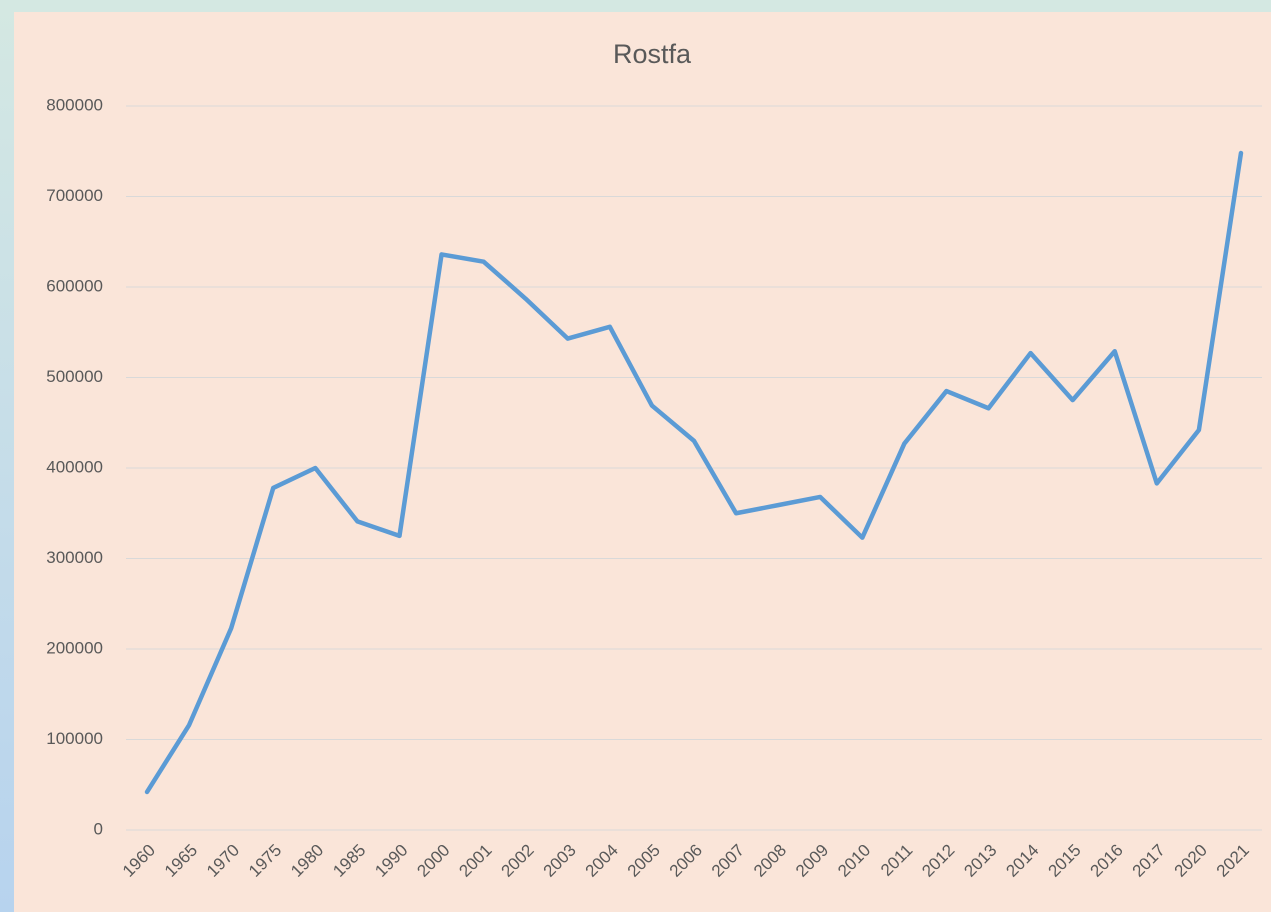 This screenshot has height=912, width=1271. Describe the element at coordinates (74, 195) in the screenshot. I see `y-tick-label: 700000` at that location.